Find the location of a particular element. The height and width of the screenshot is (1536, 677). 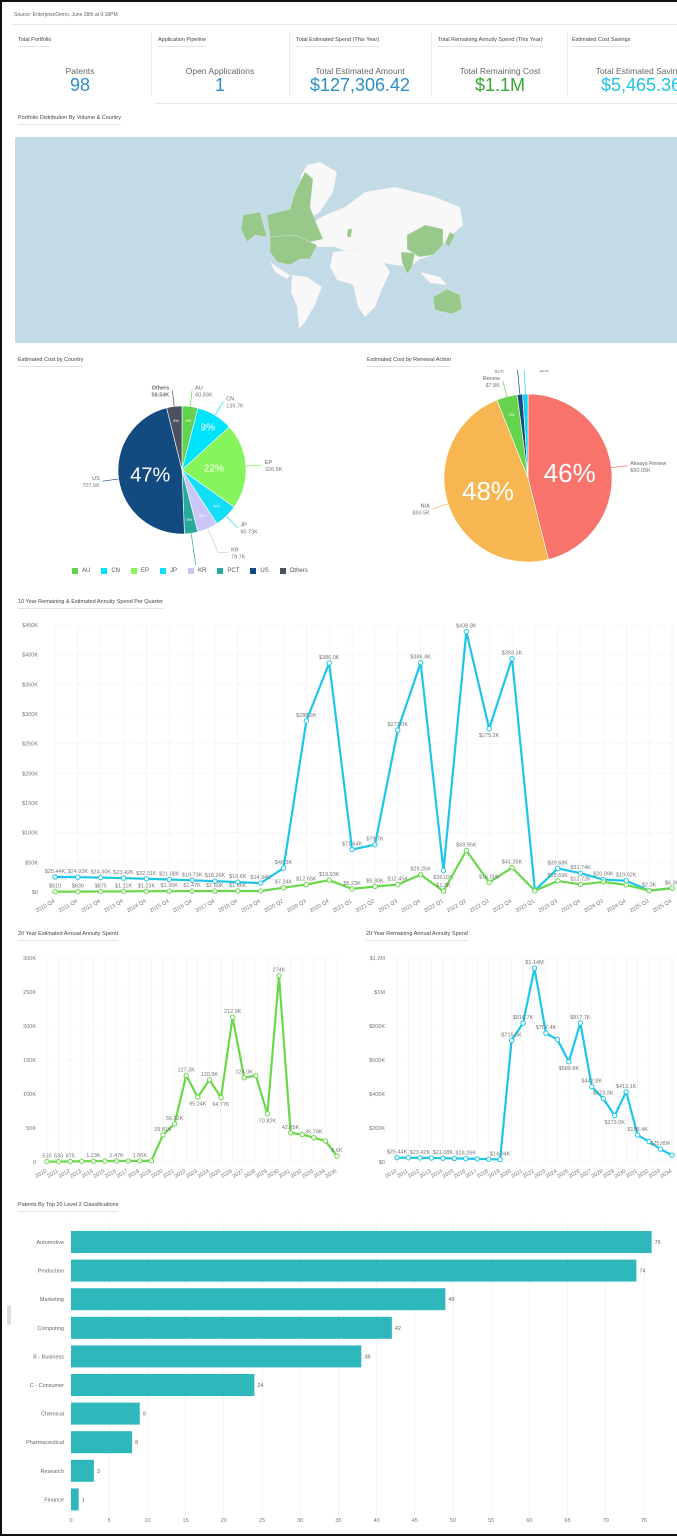

pie-slice-always-renew is located at coordinates (570, 476).